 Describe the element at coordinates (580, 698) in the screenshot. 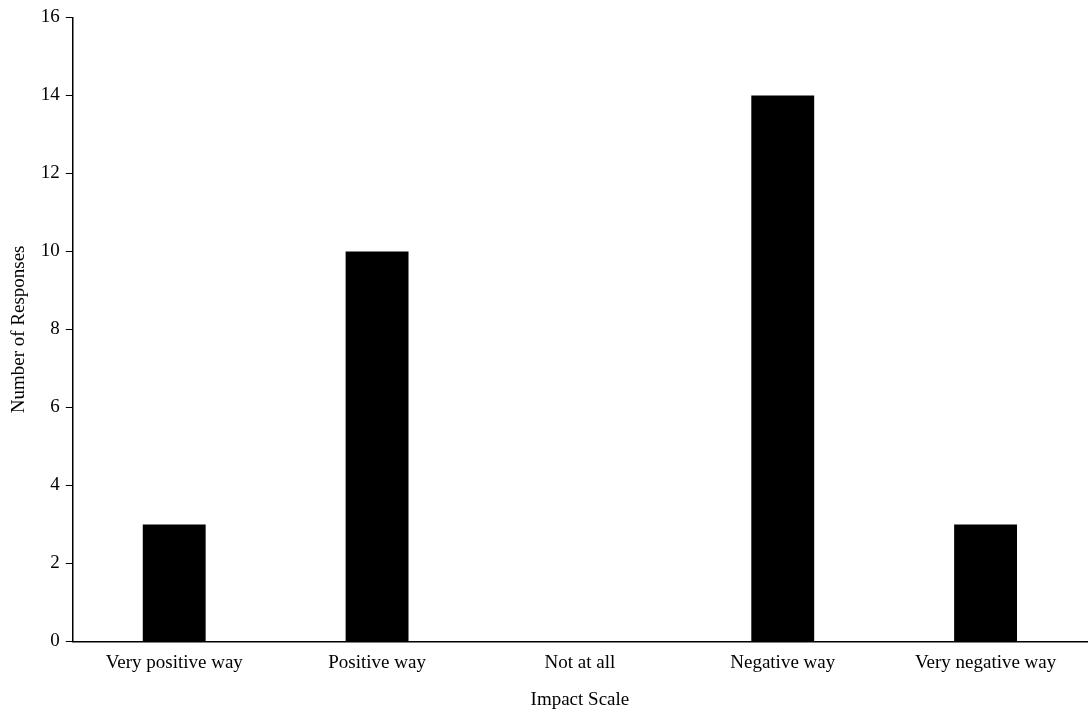

I see `x-axis-title: Impact Scale` at that location.